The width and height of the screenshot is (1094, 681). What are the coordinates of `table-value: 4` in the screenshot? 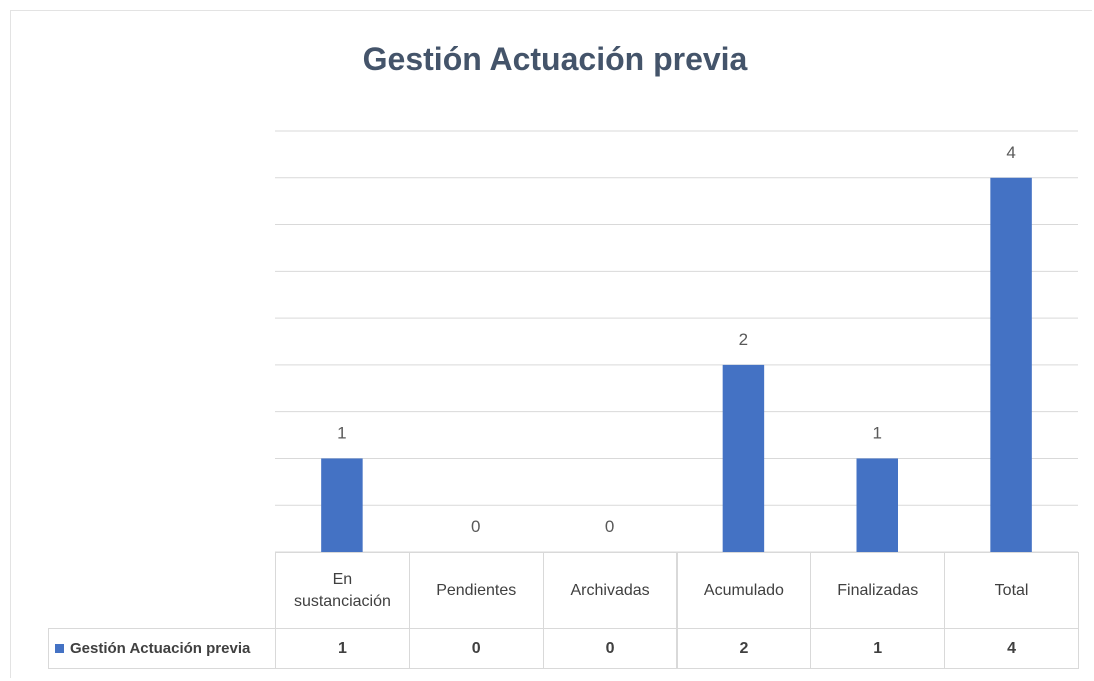 It's located at (1011, 648).